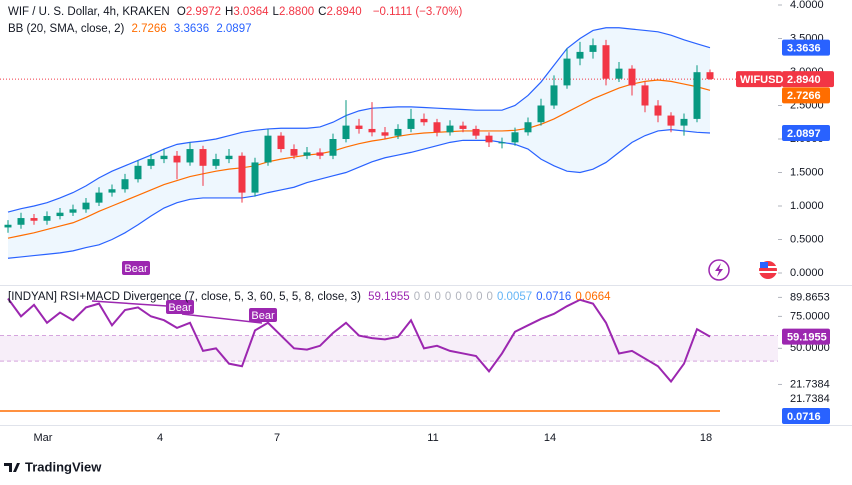 This screenshot has height=485, width=852. I want to click on price-badge-label: 2.0897, so click(804, 134).